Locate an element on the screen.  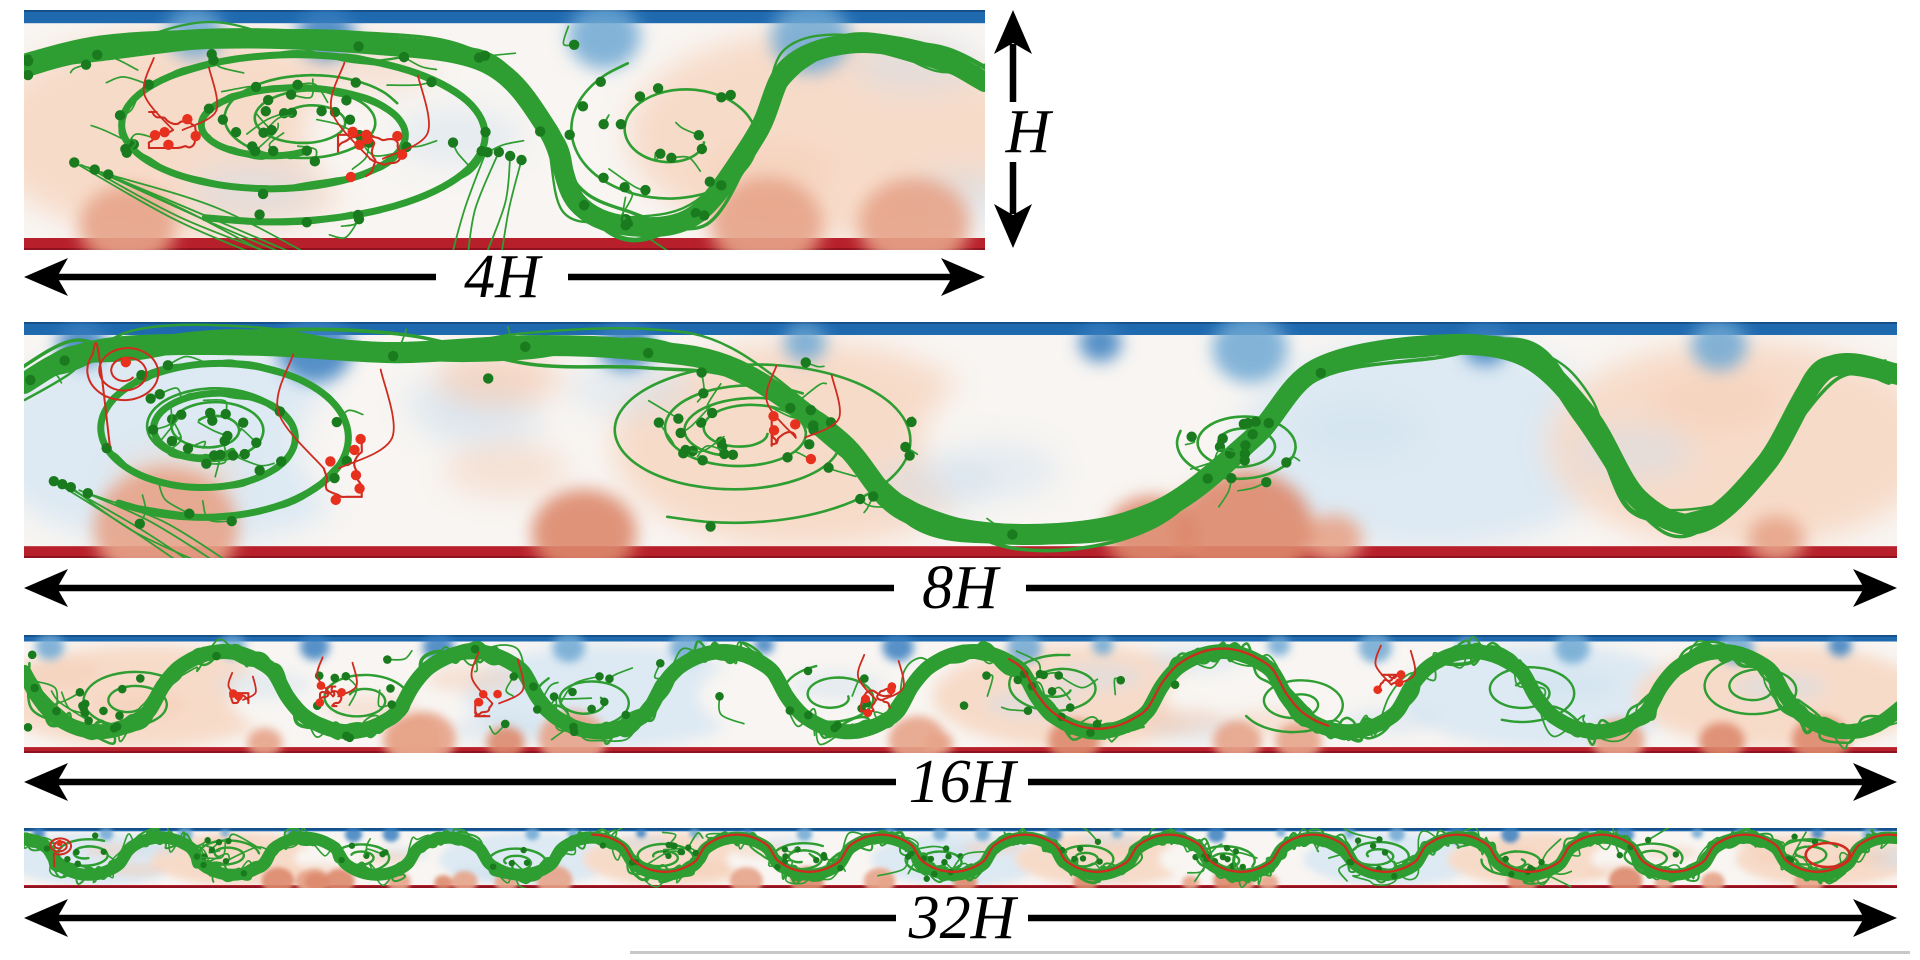
width-label-8H: 8H is located at coordinates (960, 588).